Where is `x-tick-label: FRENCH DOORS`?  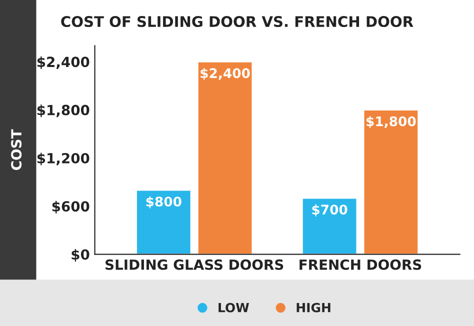
x-tick-label: FRENCH DOORS is located at coordinates (361, 264).